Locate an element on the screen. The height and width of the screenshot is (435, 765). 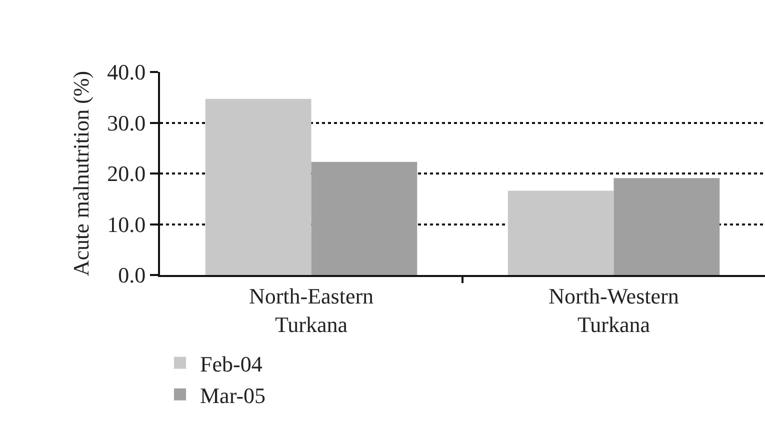
y-tick-label: 20.0 is located at coordinates (126, 173).